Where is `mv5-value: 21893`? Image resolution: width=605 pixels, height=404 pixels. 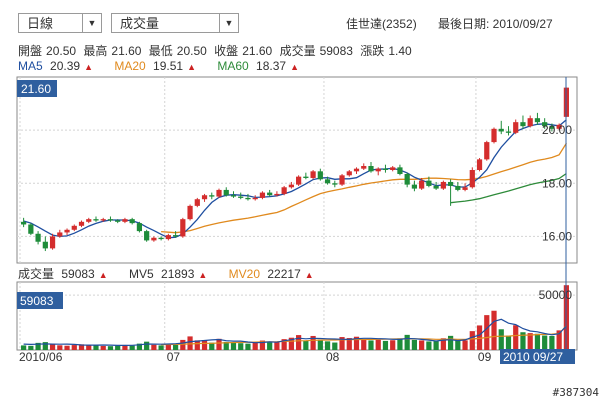 mv5-value: 21893 is located at coordinates (178, 274).